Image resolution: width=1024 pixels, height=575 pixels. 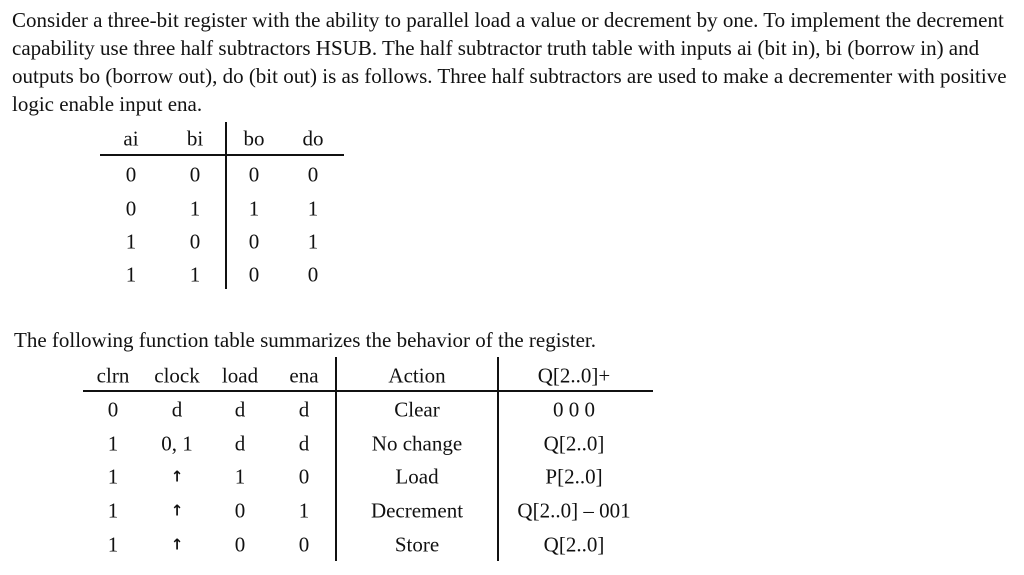 What do you see at coordinates (417, 409) in the screenshot?
I see `table-cell: Clear` at bounding box center [417, 409].